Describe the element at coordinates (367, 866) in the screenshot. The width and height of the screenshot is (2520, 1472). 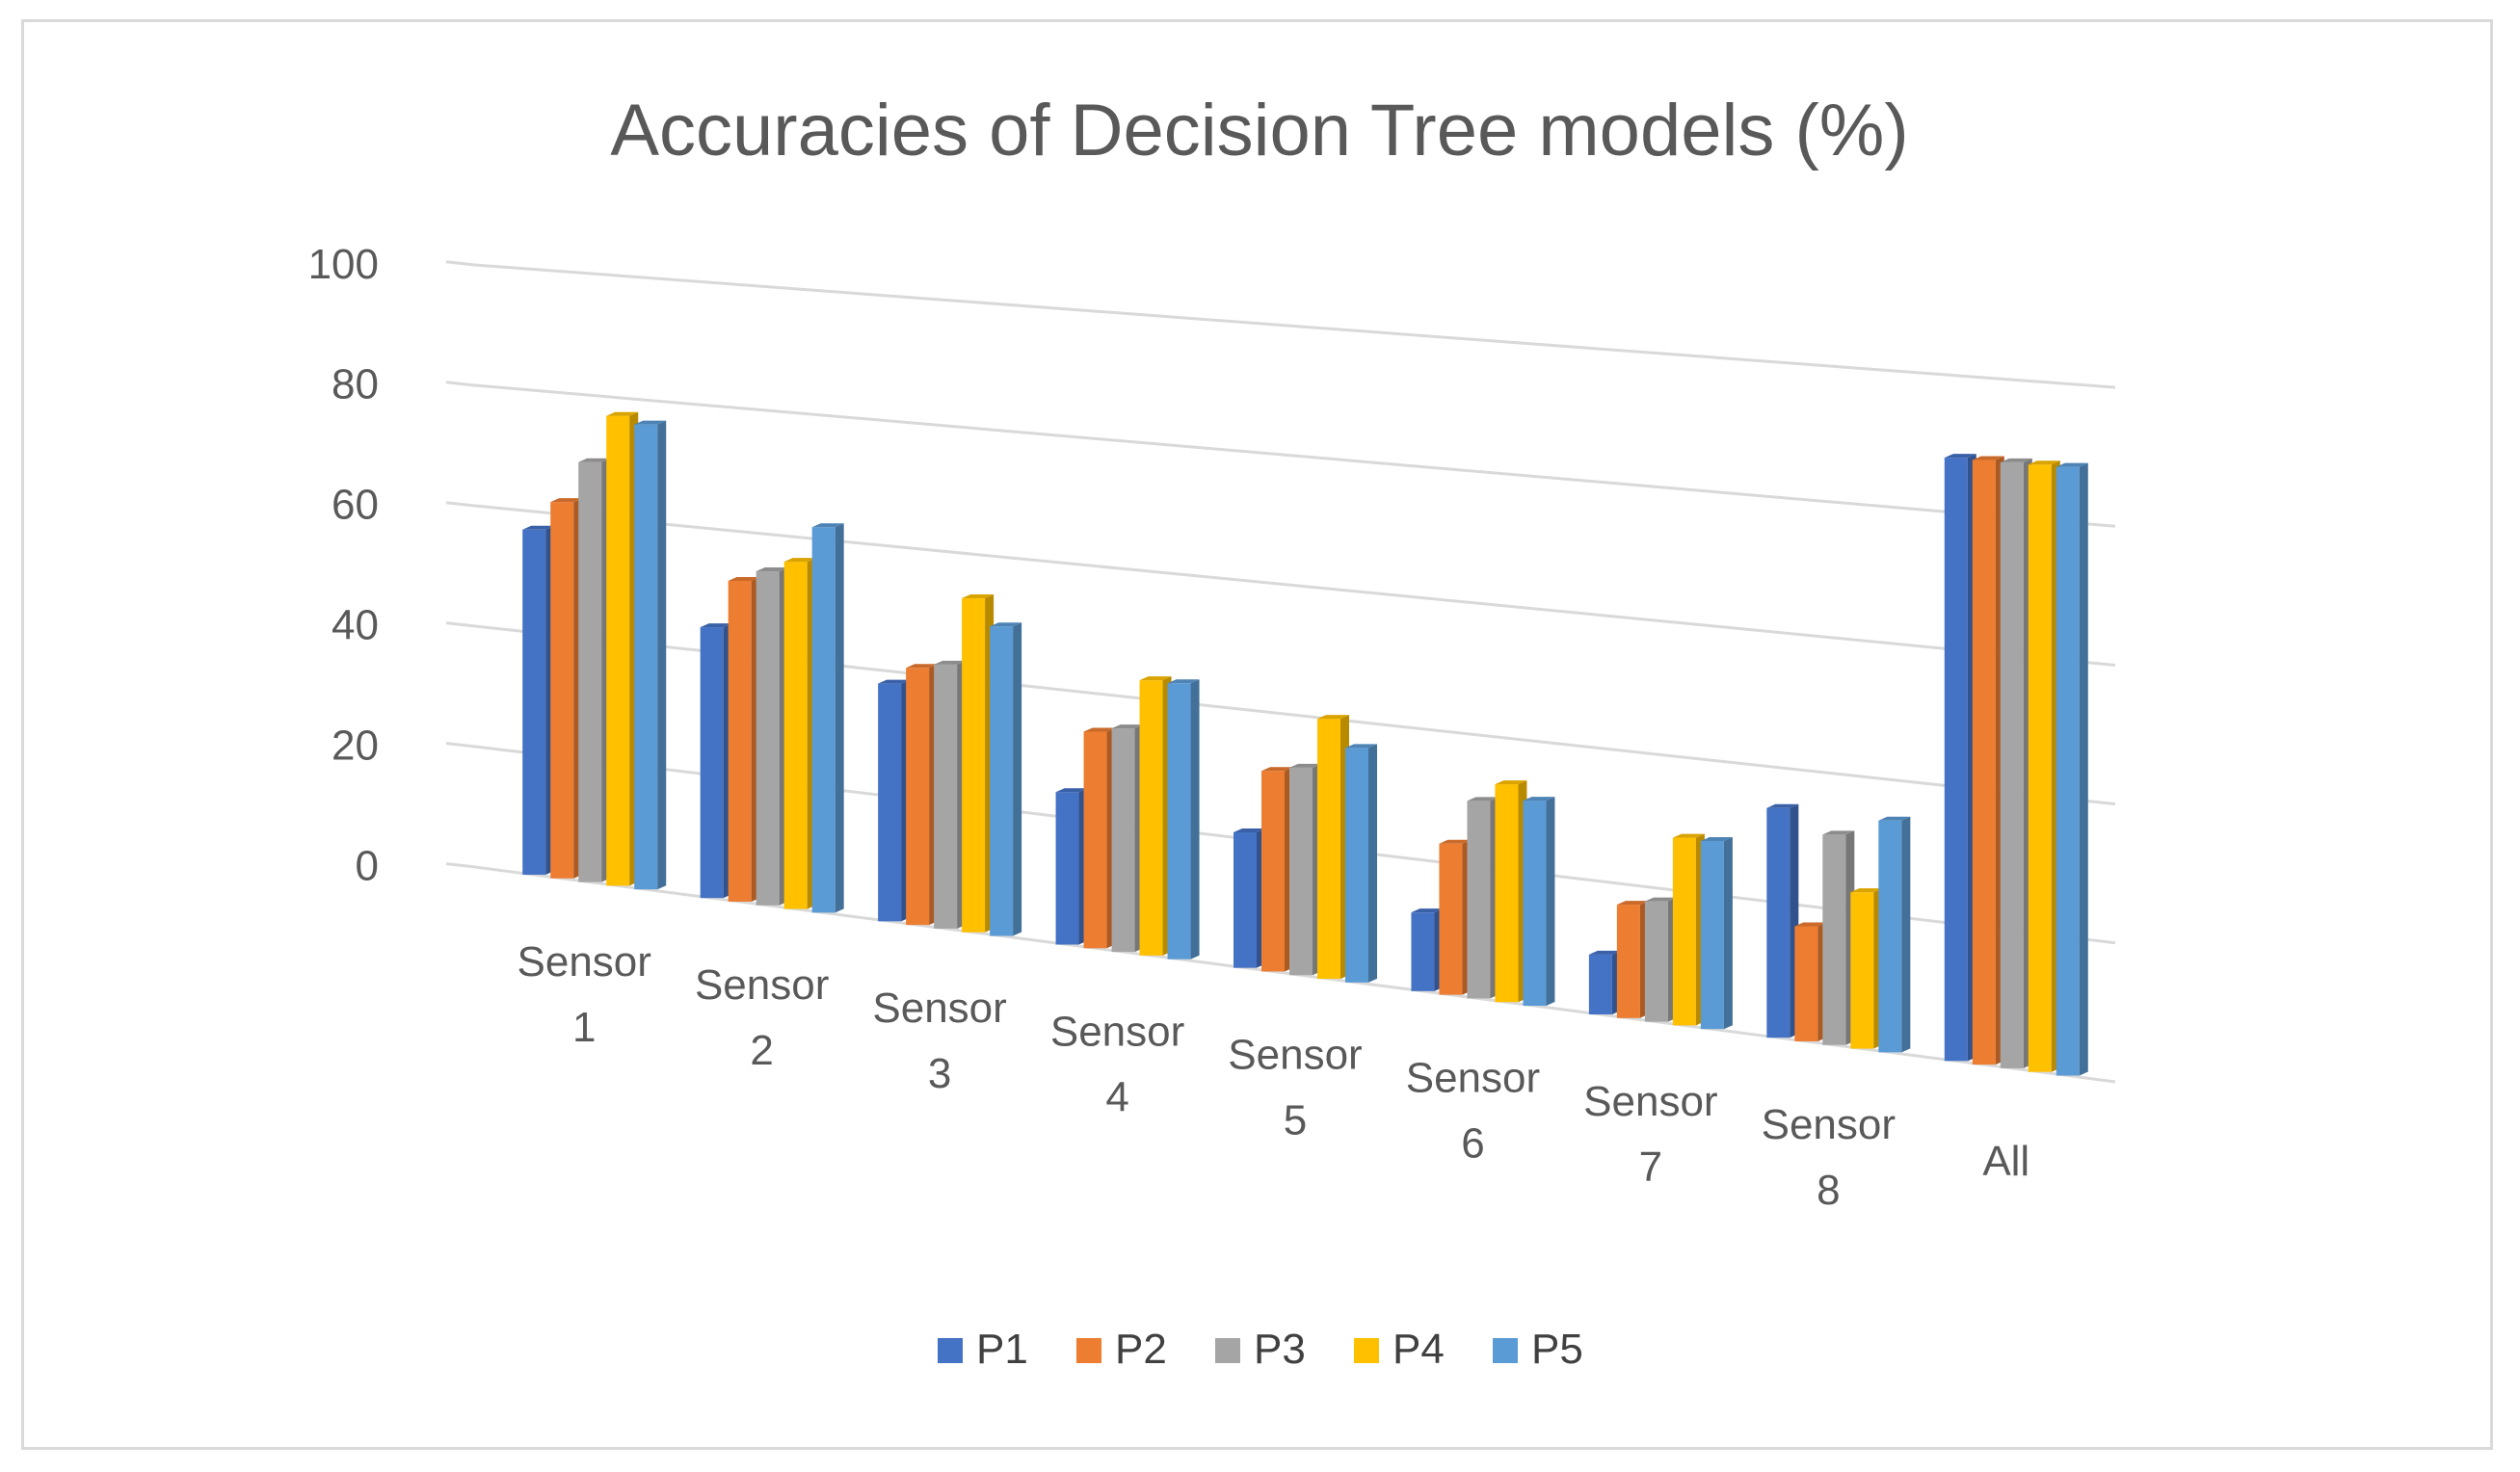
I see `y-tick-label: 0` at that location.